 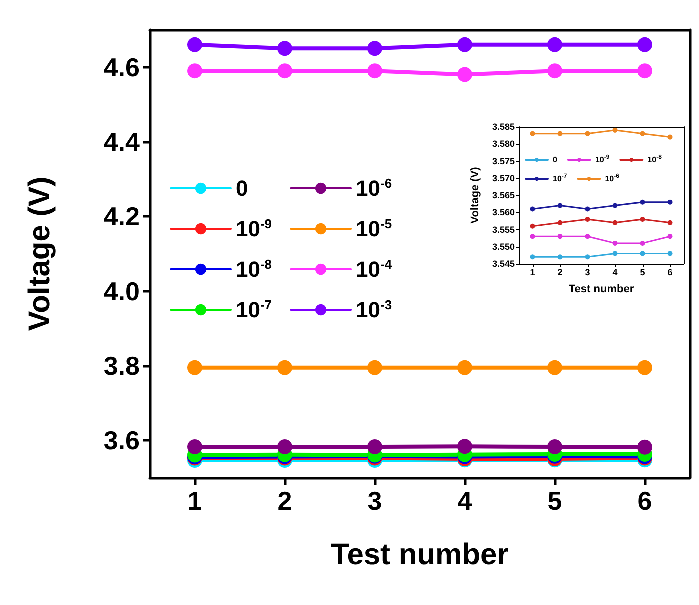 What do you see at coordinates (503, 144) in the screenshot?
I see `y-tick-label: 3.580` at bounding box center [503, 144].